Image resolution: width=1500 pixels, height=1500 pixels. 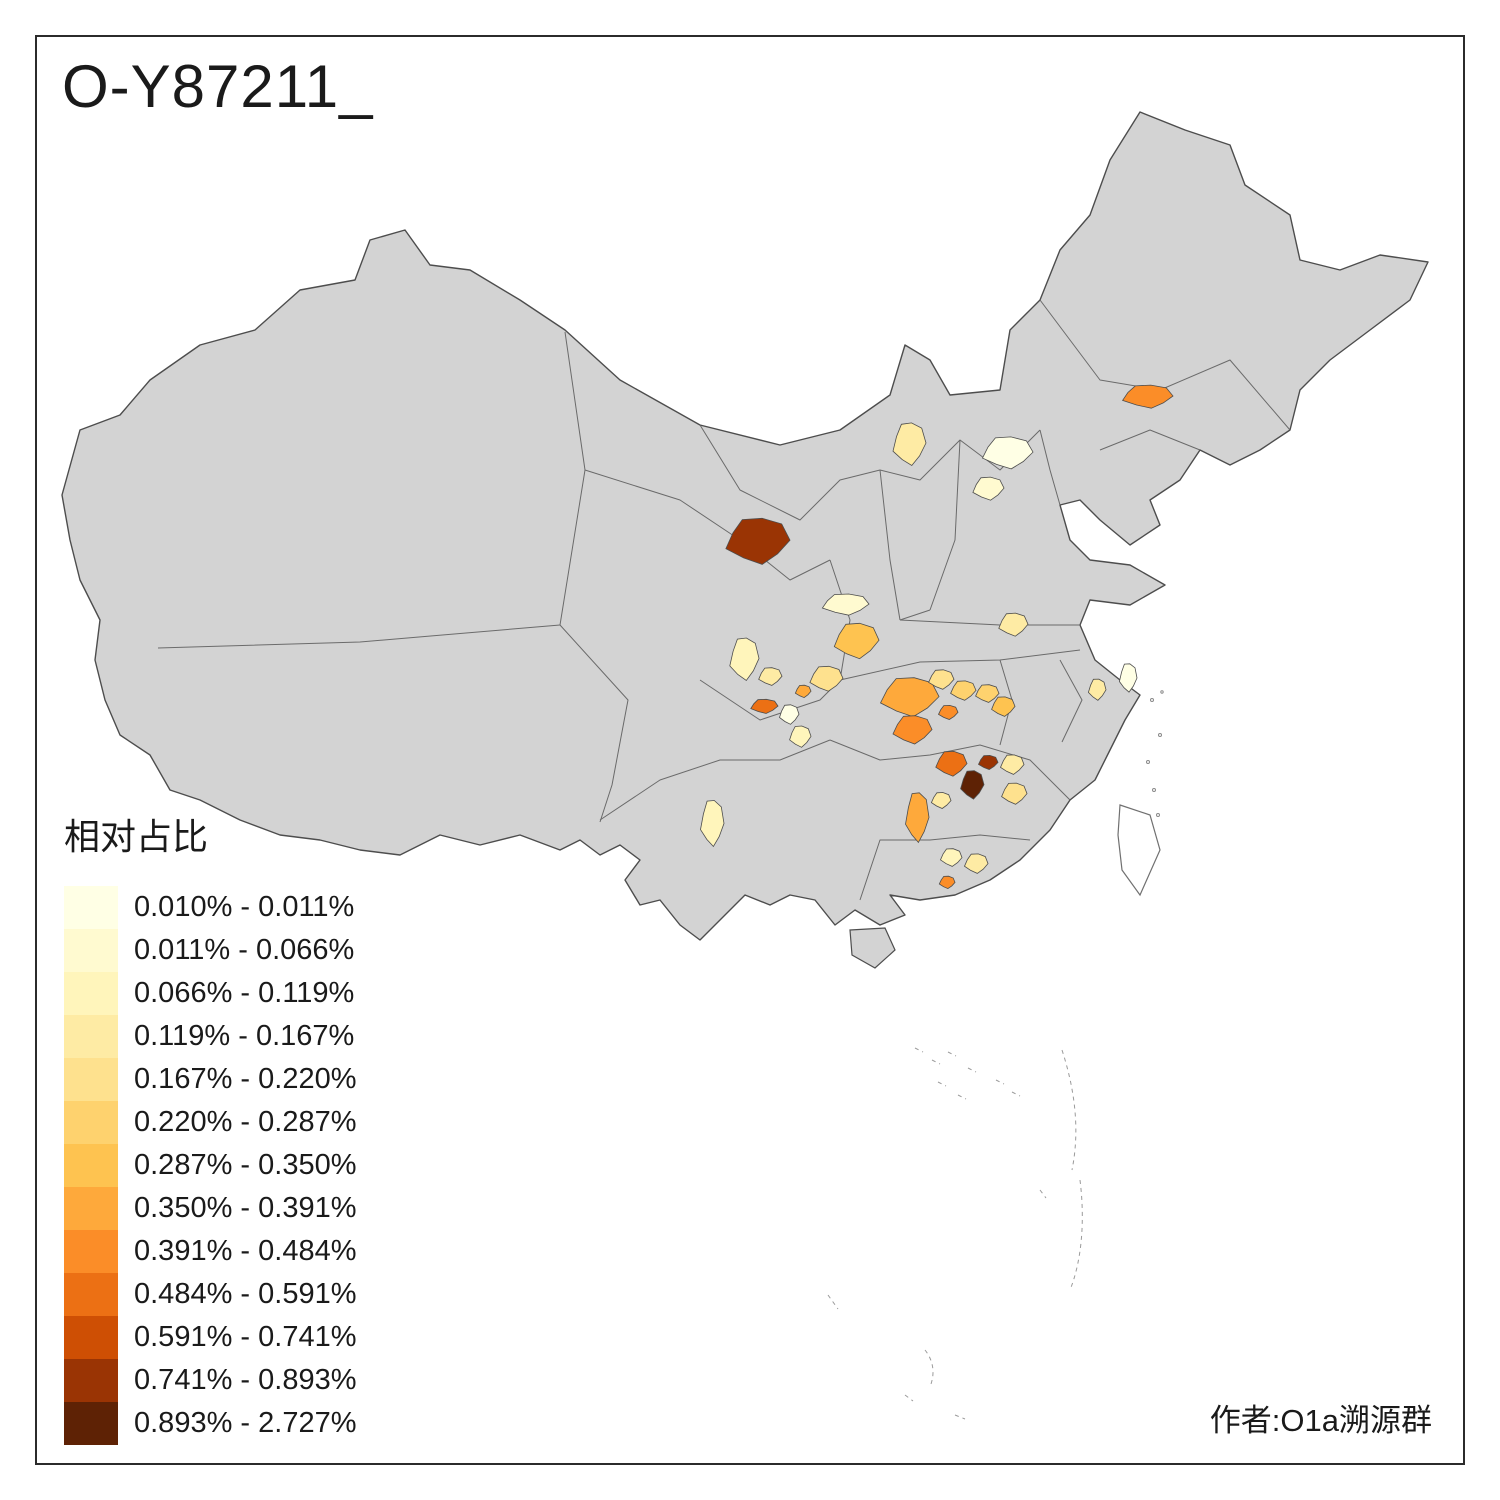 What do you see at coordinates (909, 697) in the screenshot?
I see `map-region-hubei-orange-large` at bounding box center [909, 697].